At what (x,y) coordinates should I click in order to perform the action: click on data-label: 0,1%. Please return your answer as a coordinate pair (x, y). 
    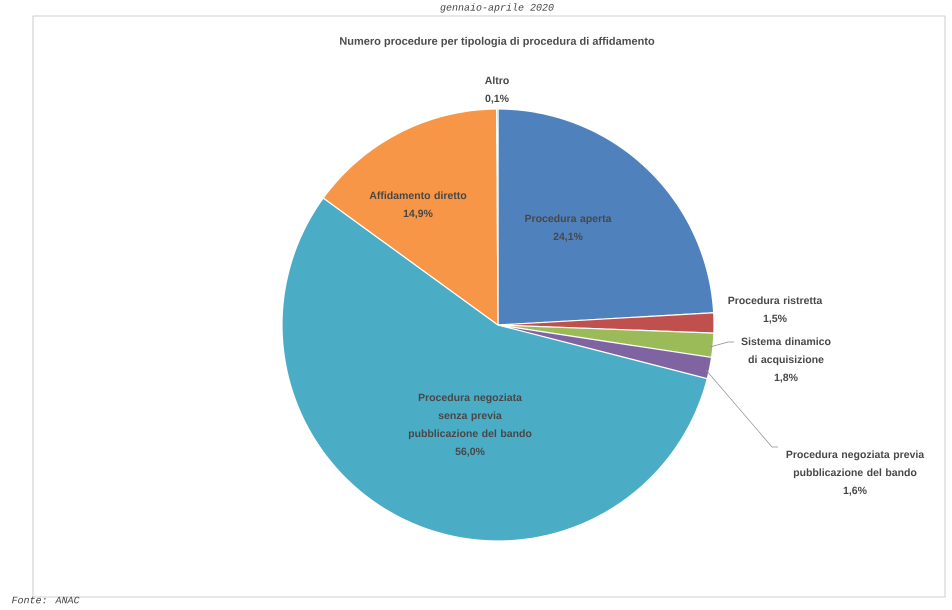
    Looking at the image, I should click on (497, 99).